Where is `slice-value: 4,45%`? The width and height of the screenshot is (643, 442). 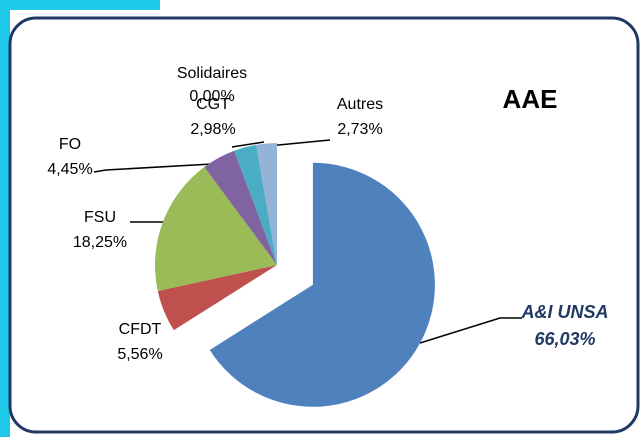 slice-value: 4,45% is located at coordinates (69, 169).